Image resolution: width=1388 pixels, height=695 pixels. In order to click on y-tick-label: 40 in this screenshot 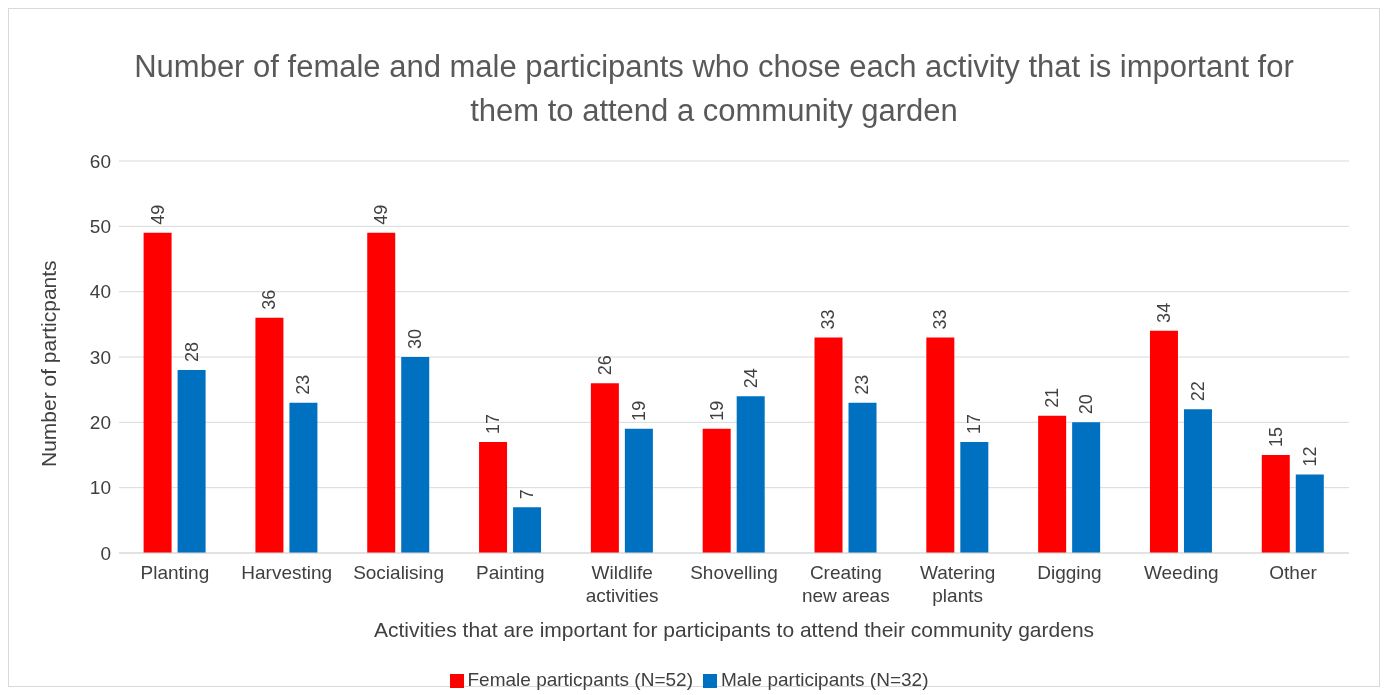, I will do `click(100, 292)`.